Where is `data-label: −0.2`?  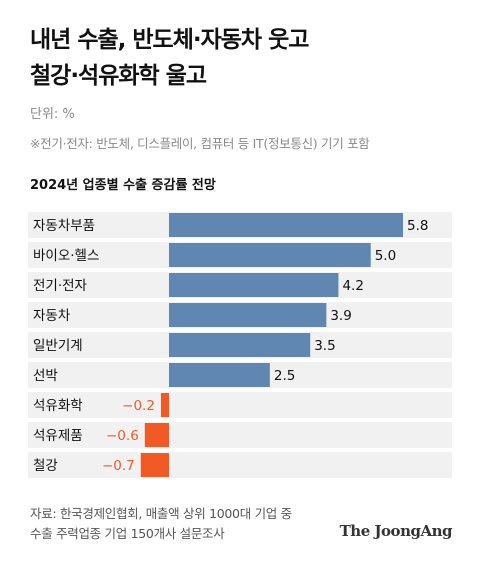
data-label: −0.2 is located at coordinates (138, 406).